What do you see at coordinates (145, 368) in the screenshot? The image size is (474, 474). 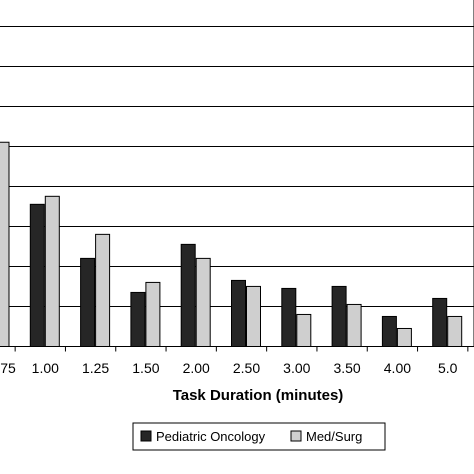 I see `x-tick-label: 1.50` at bounding box center [145, 368].